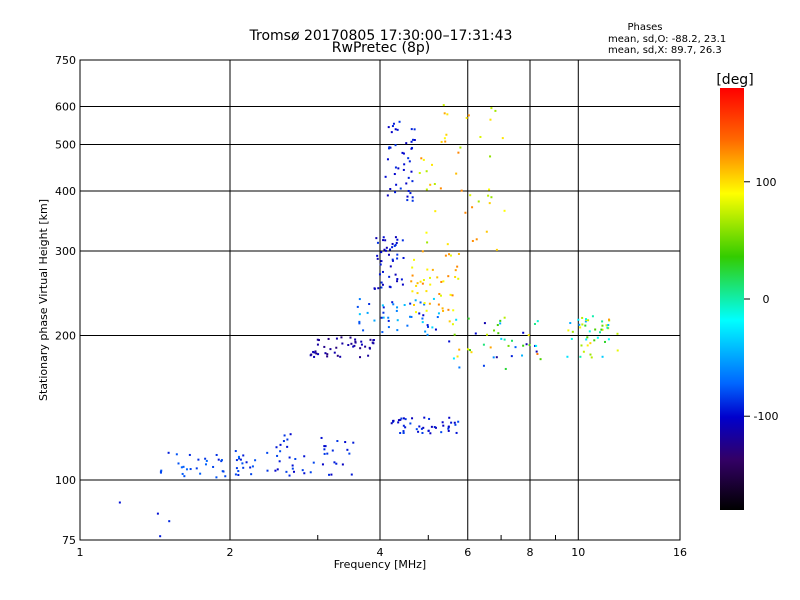 The image size is (800, 600). I want to click on stats-x: mean, sd,X: 89.7, 26.3, so click(665, 50).